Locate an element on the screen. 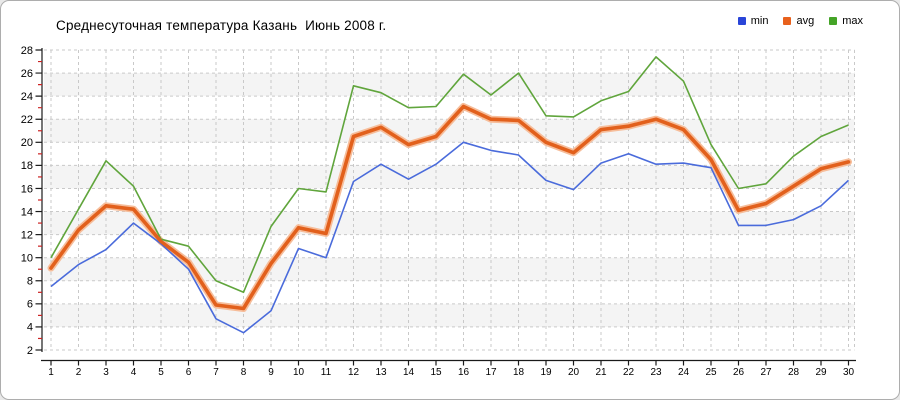 This screenshot has height=400, width=900. min-series-swatch-icon is located at coordinates (741, 21).